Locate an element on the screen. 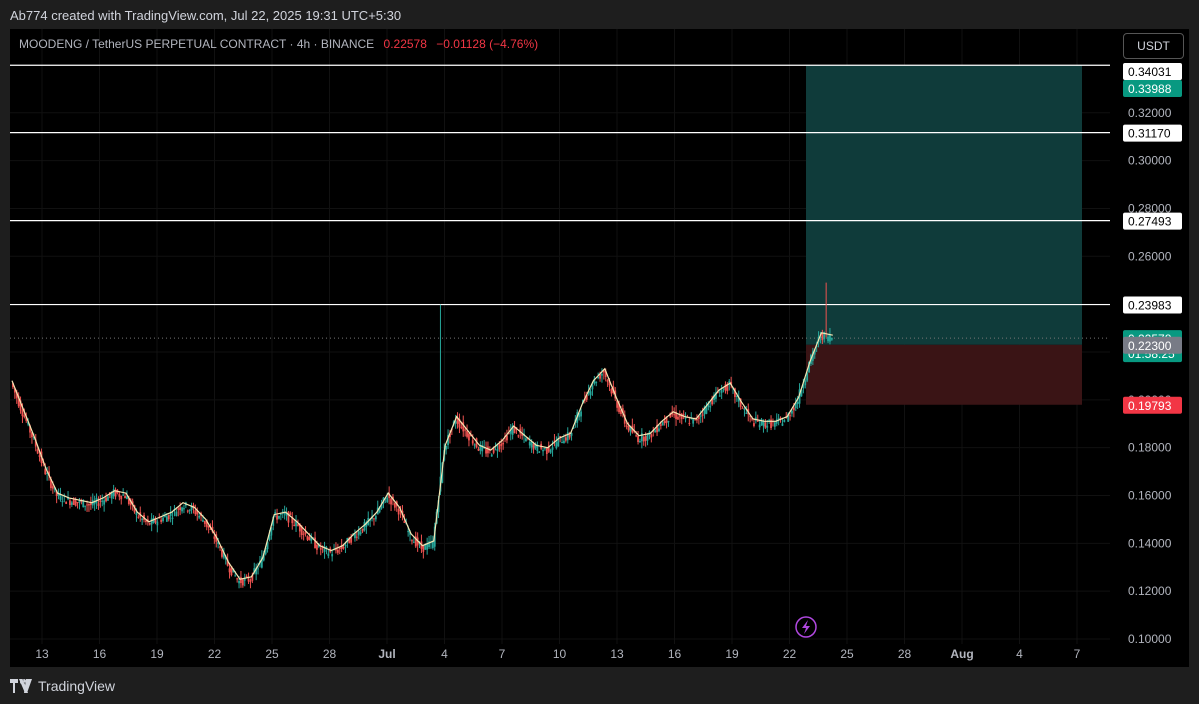 This screenshot has width=1199, height=704. x-axis-tick-label: 16 is located at coordinates (100, 654).